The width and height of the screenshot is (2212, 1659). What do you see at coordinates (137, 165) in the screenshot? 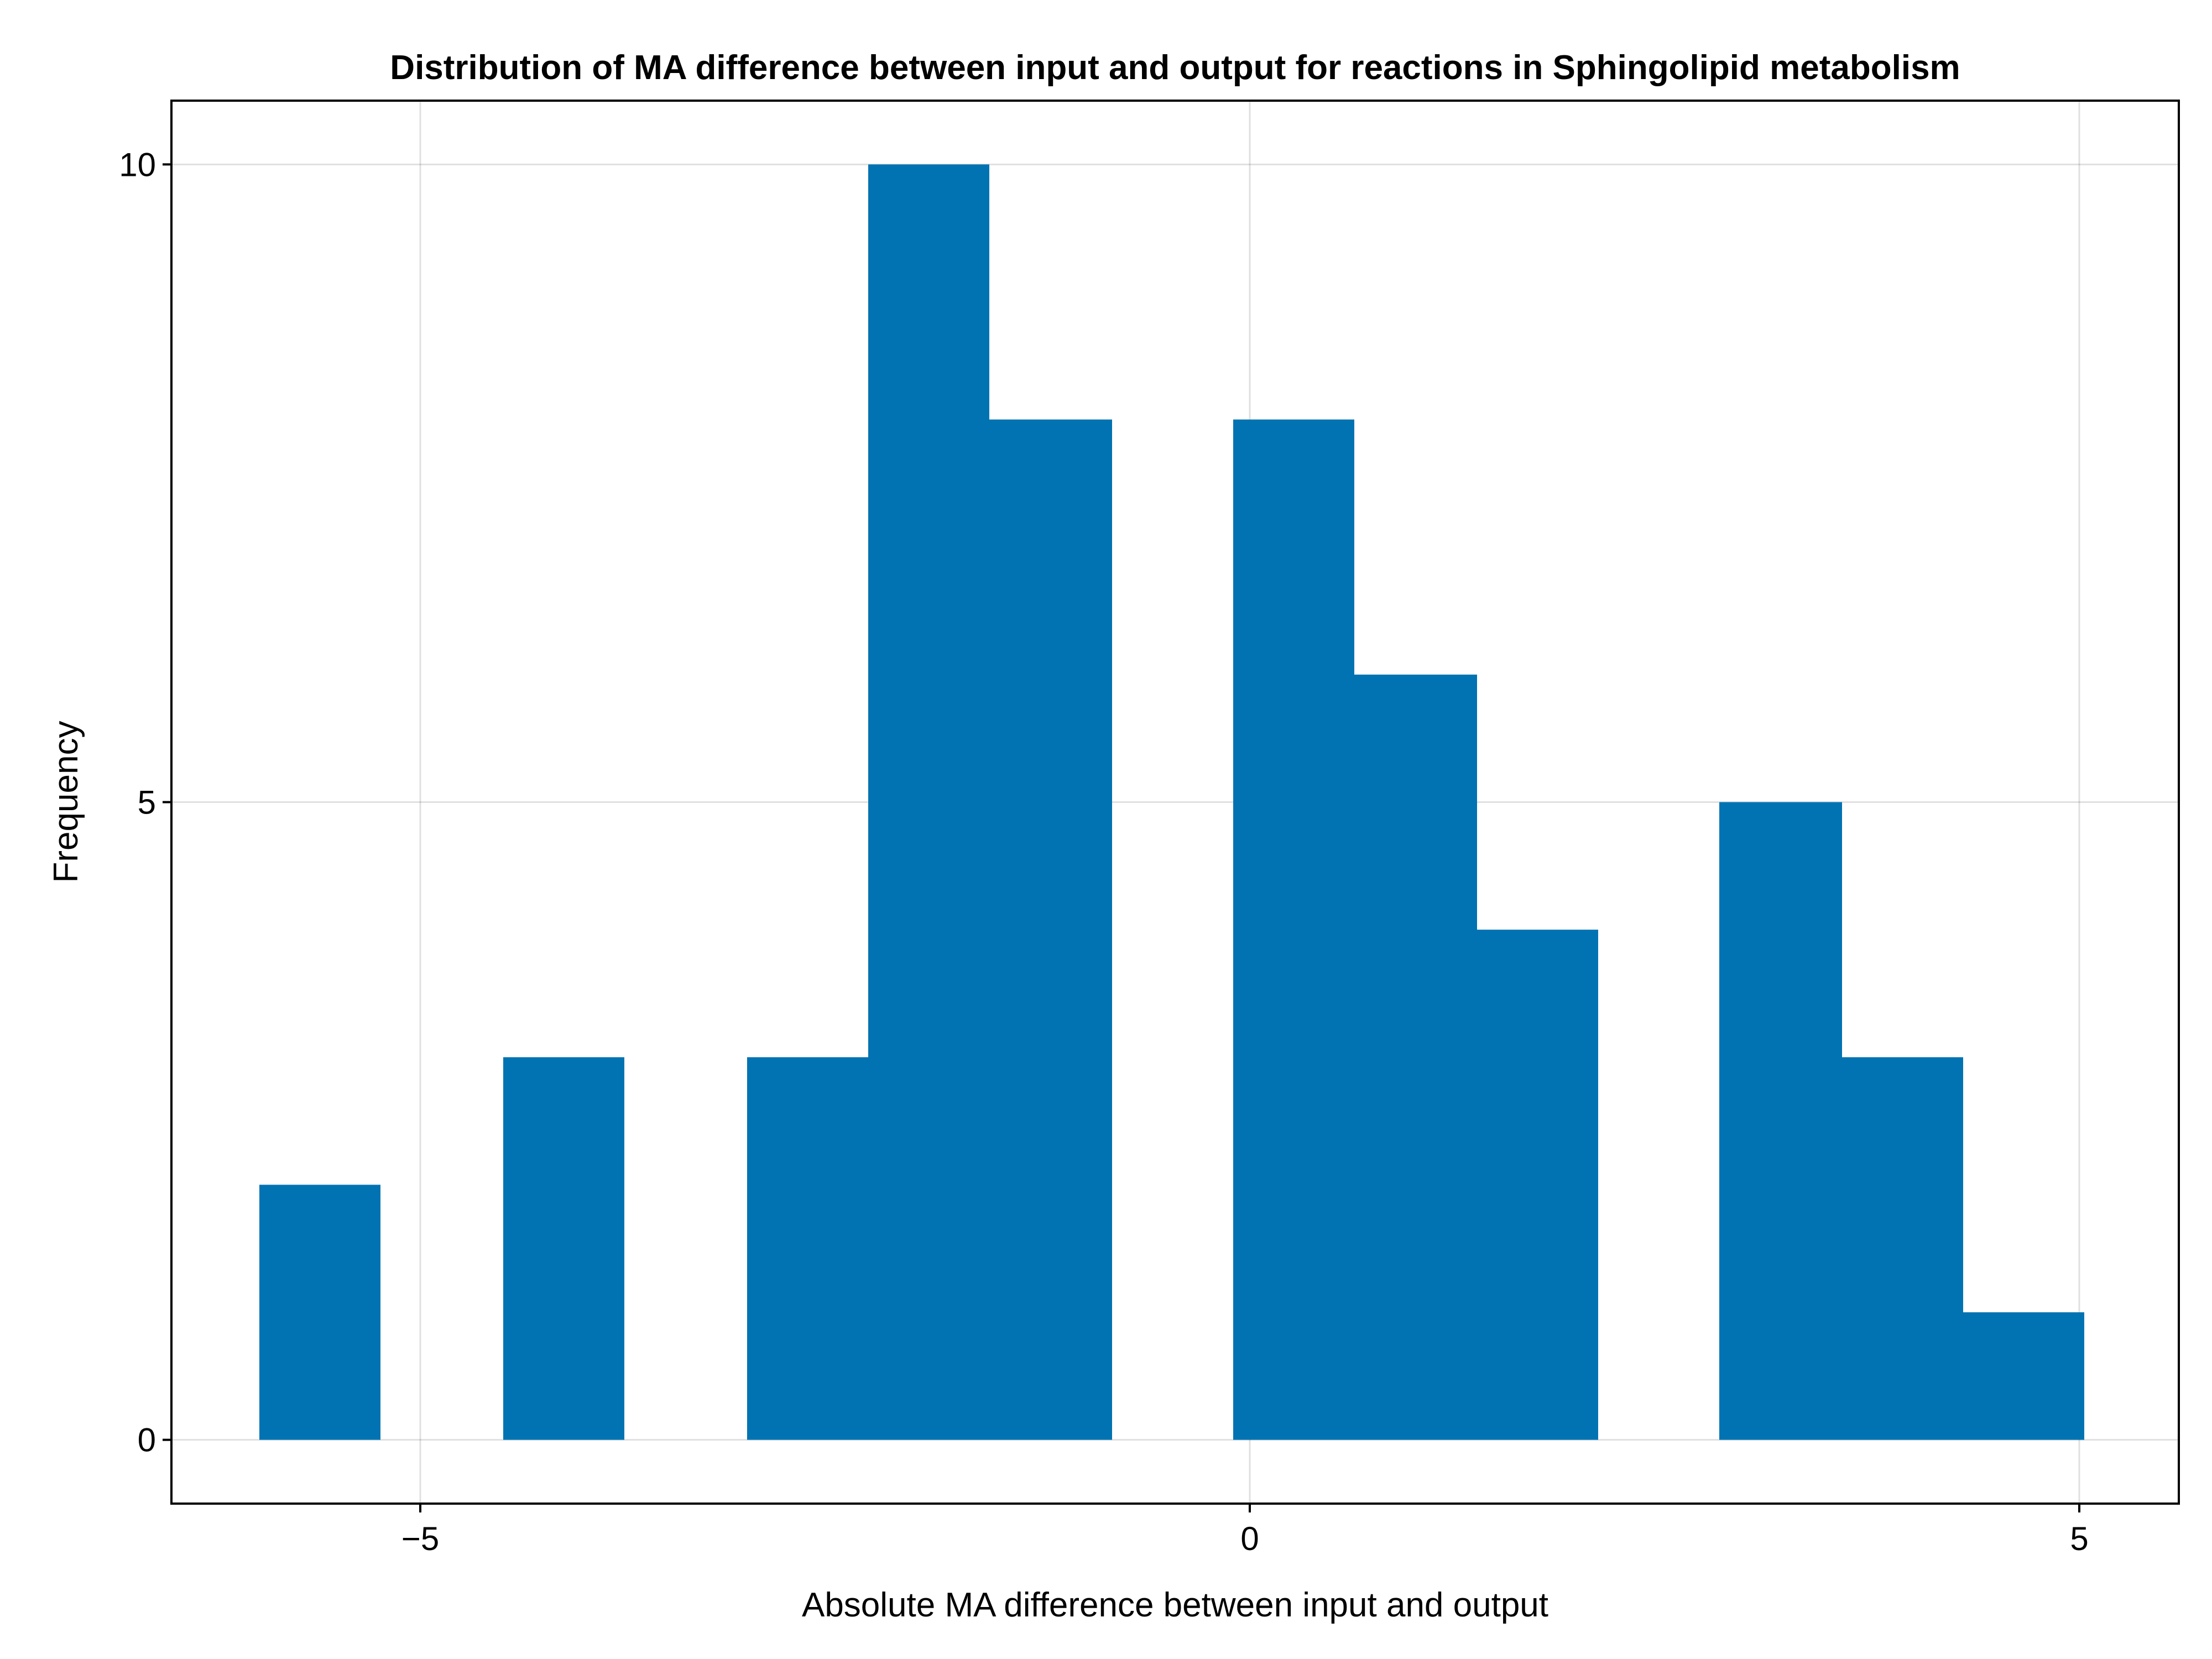
I see `y-tick-label-2: 10` at bounding box center [137, 165].